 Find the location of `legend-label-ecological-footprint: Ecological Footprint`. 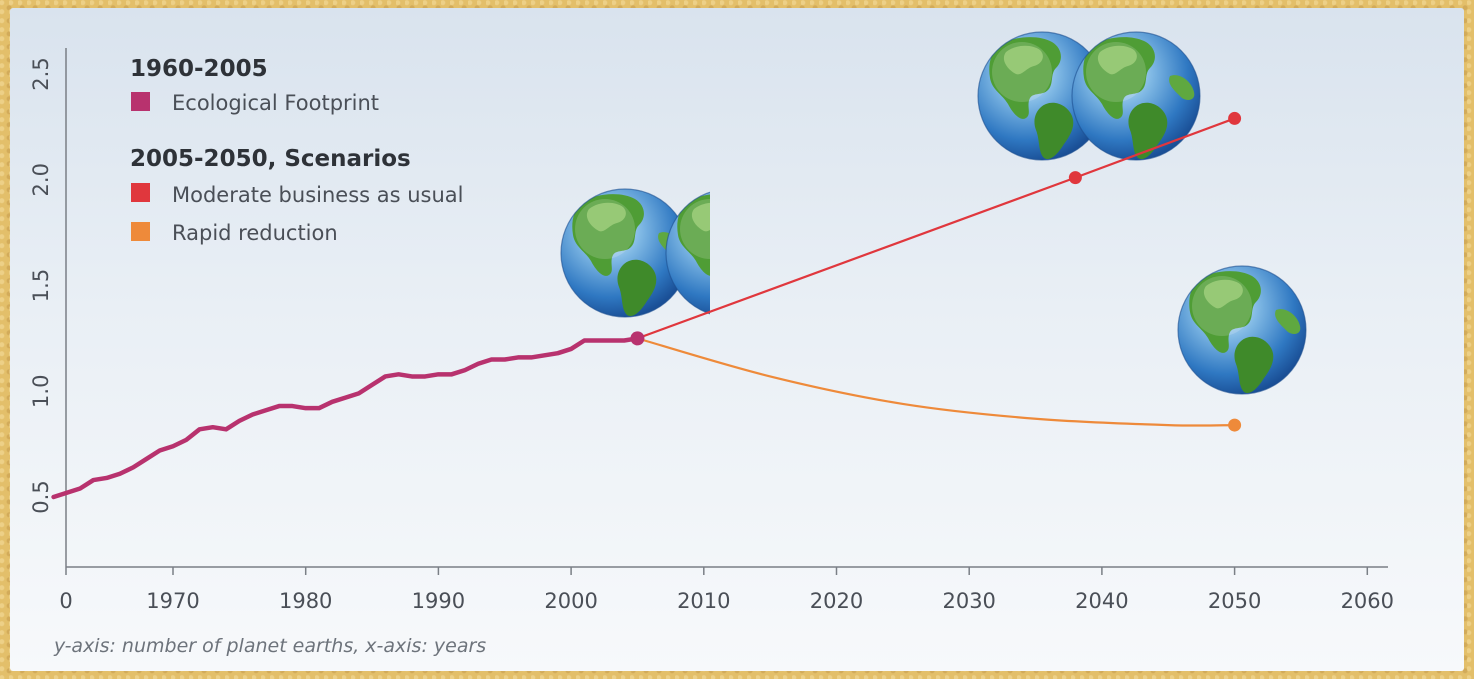

legend-label-ecological-footprint: Ecological Footprint is located at coordinates (275, 103).